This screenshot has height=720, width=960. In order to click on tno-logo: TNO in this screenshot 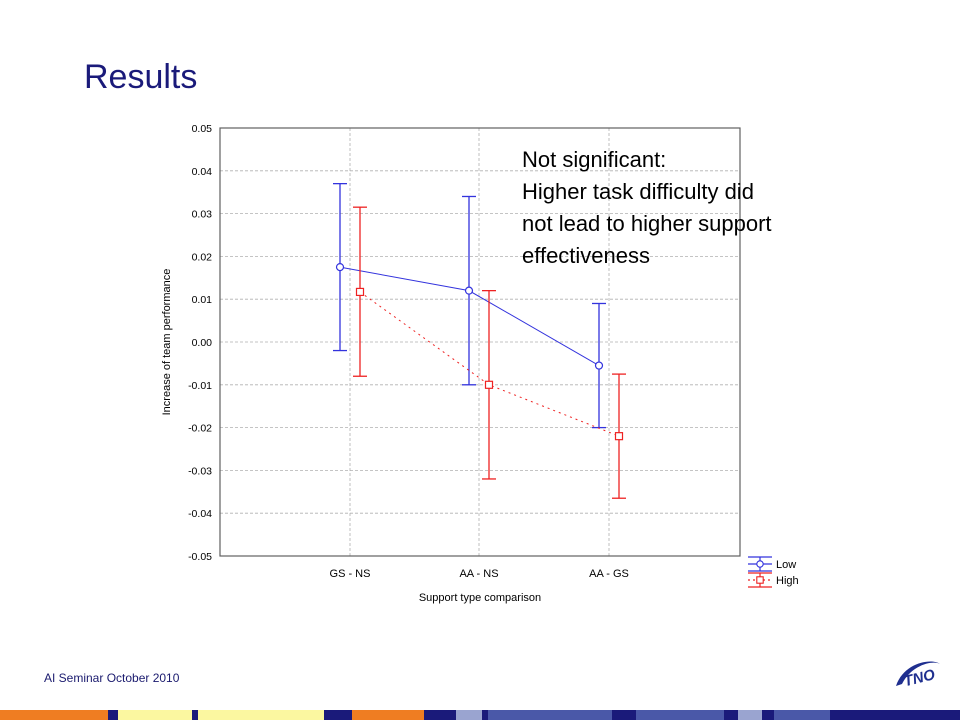, I will do `click(918, 675)`.